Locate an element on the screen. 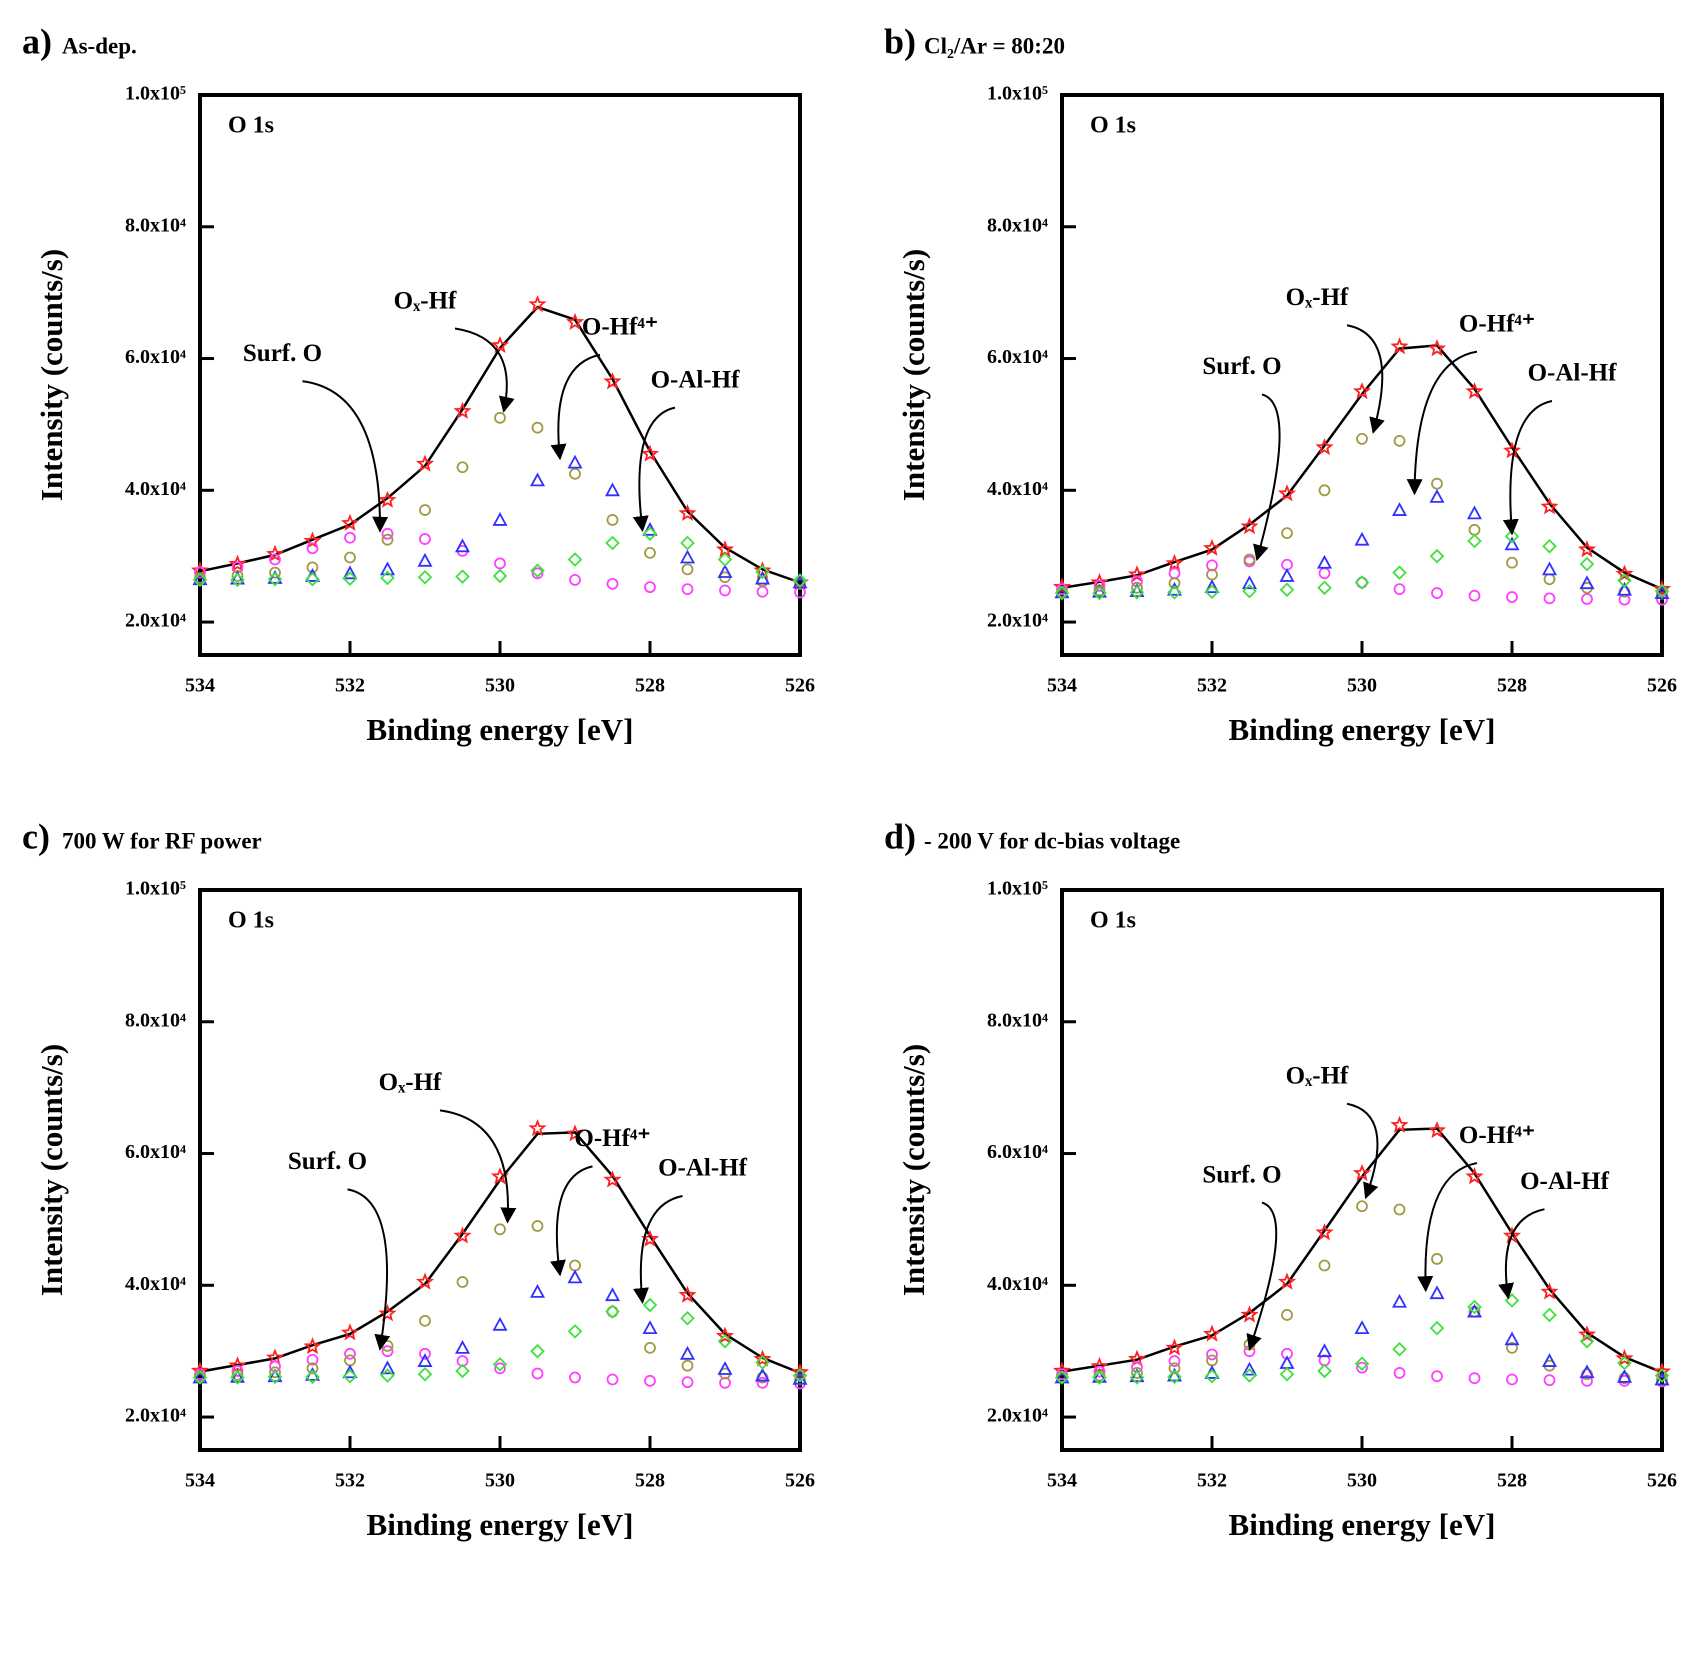 This screenshot has width=1690, height=1664. annotation: Surf. O is located at coordinates (1241, 366).